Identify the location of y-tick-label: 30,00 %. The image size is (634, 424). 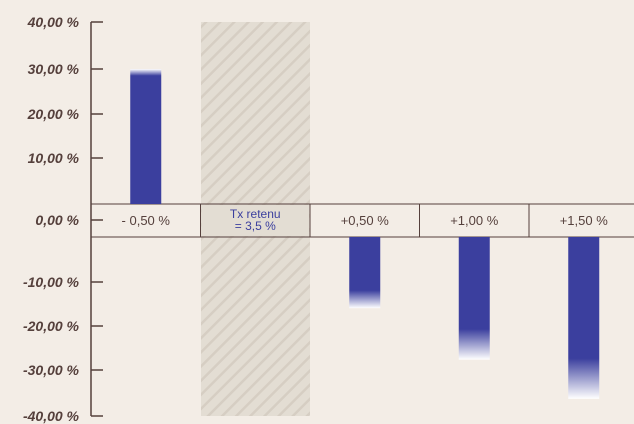
(54, 69).